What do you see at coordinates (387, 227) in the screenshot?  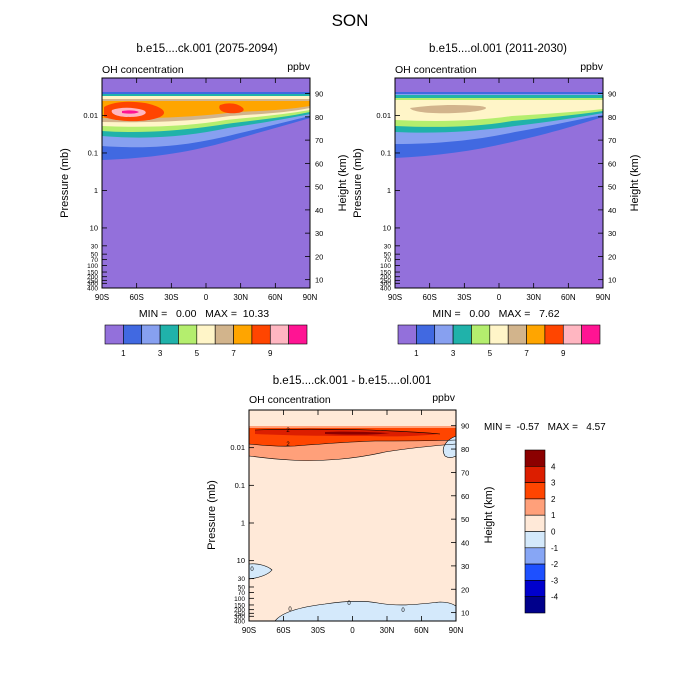 I see `panel-2-y-tick-label: 10` at bounding box center [387, 227].